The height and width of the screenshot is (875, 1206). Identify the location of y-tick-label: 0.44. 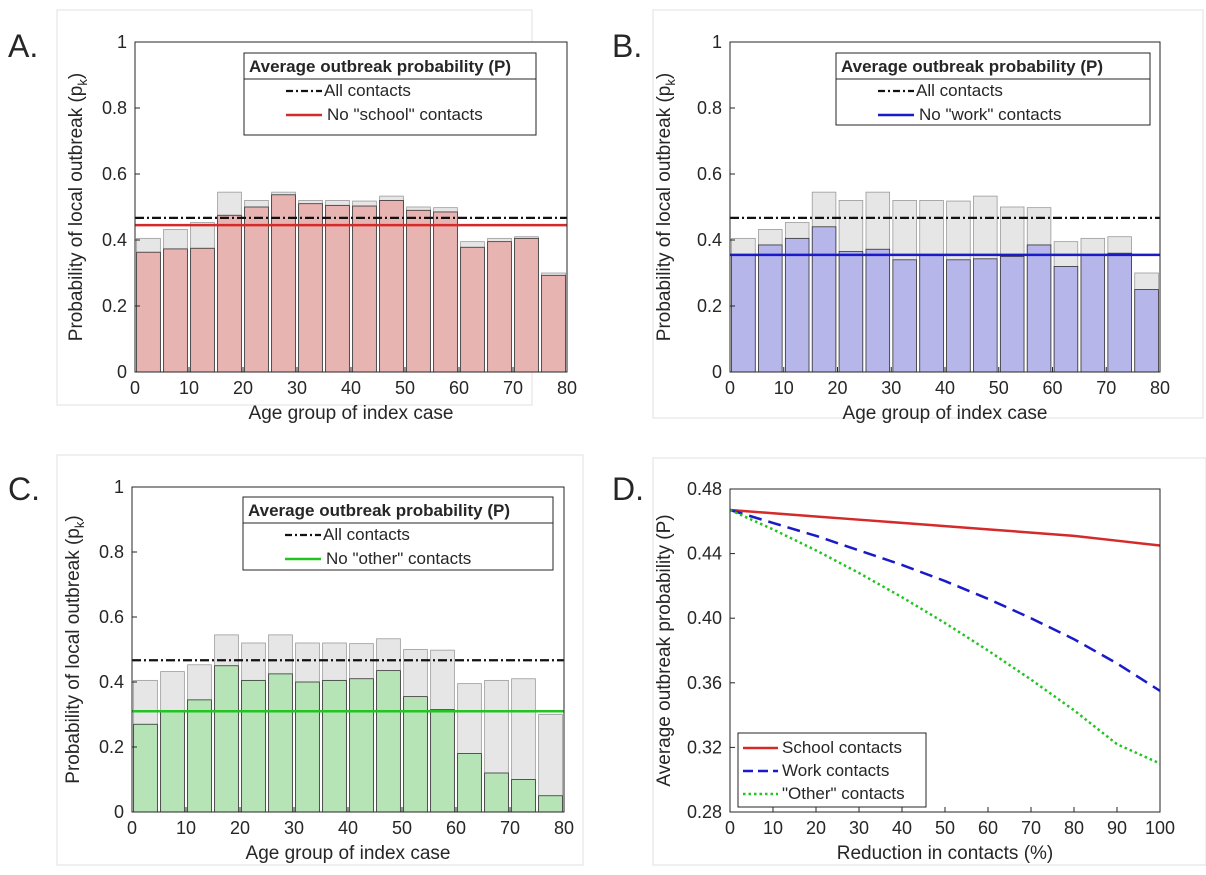
(704, 554).